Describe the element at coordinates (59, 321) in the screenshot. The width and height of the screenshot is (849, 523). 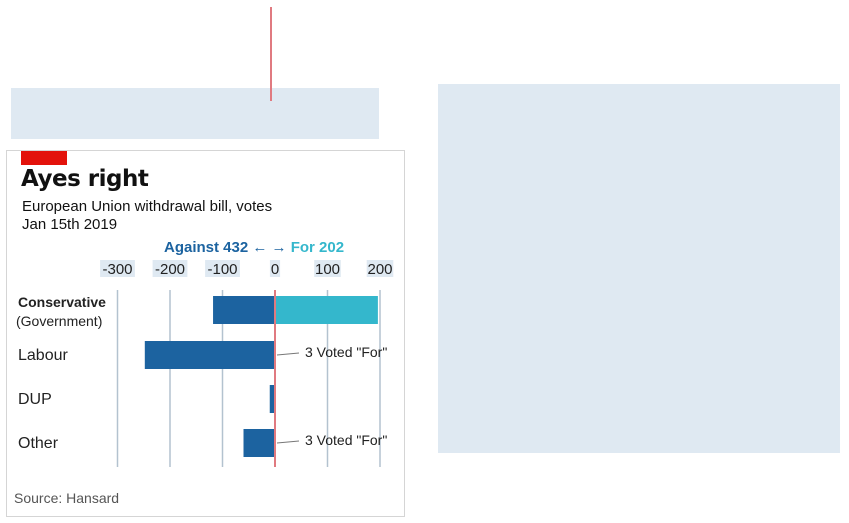
I see `category-sublabel: (Government)` at that location.